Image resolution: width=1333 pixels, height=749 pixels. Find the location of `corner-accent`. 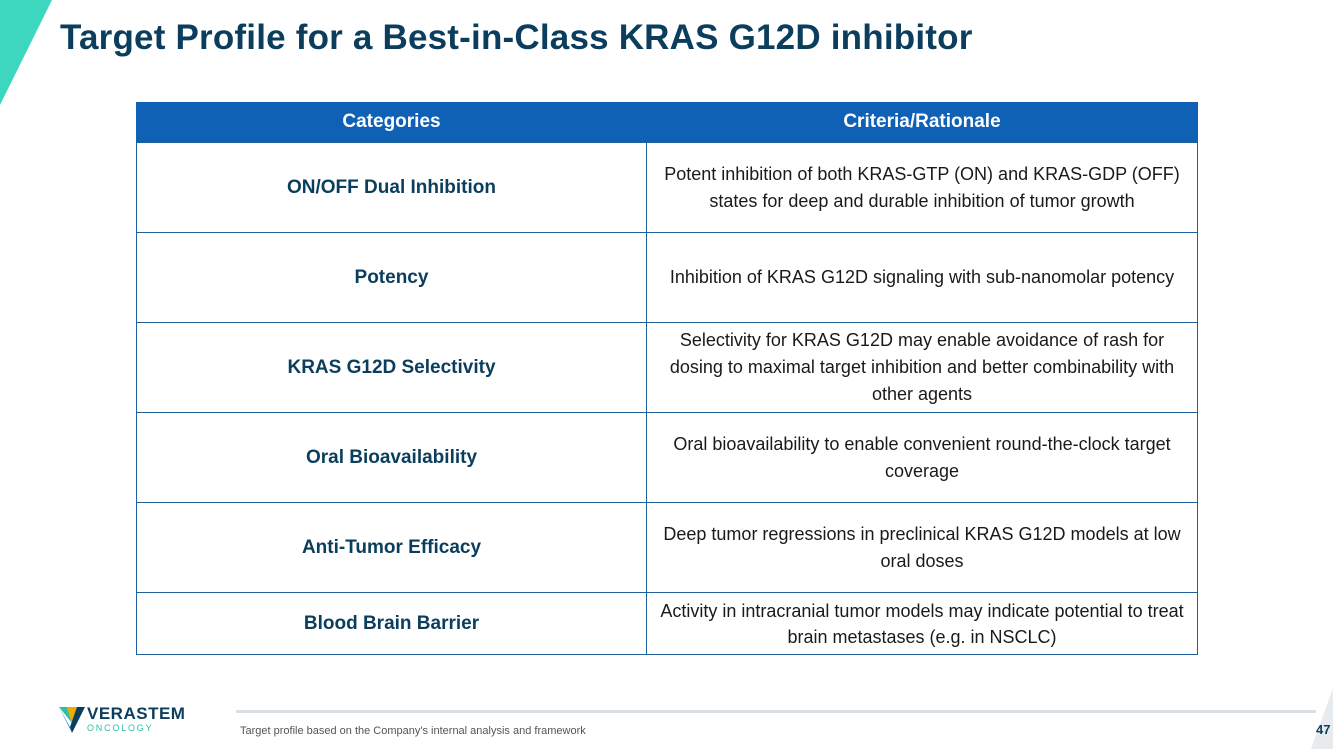

corner-accent is located at coordinates (1322, 718).